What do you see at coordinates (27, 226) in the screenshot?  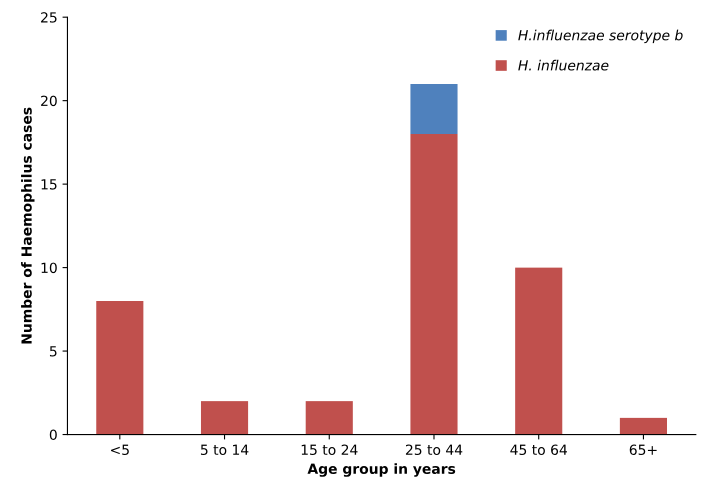 I see `y-axis-title: Number of Haemophilus cases` at bounding box center [27, 226].